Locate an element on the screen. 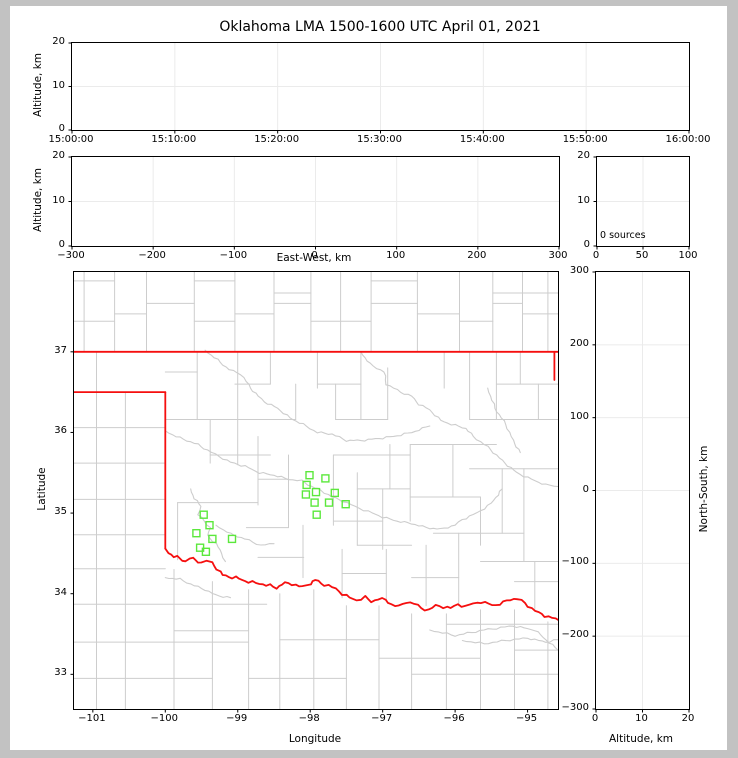  alt-hist-ytick: 0 is located at coordinates (586, 244).